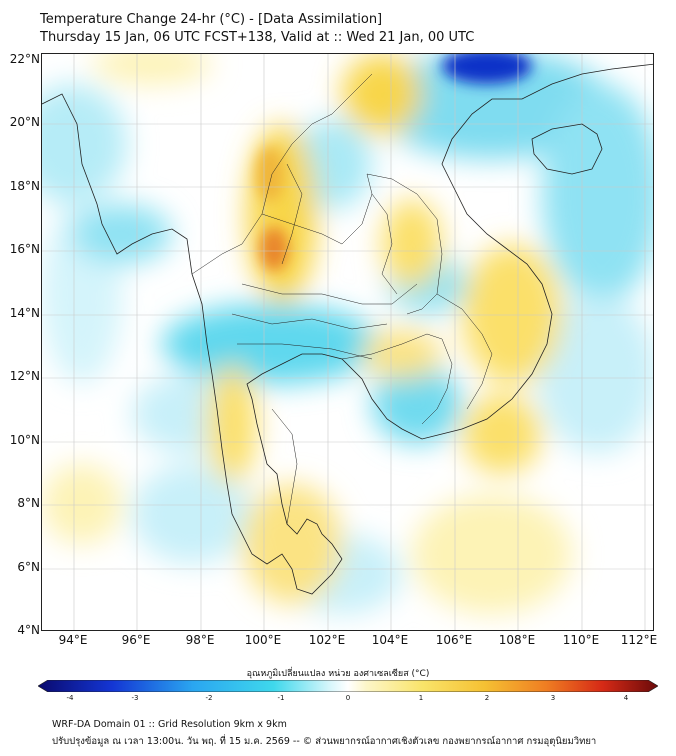 This screenshot has width=676, height=756. Describe the element at coordinates (200, 640) in the screenshot. I see `lon-label-98e: 98°E` at that location.